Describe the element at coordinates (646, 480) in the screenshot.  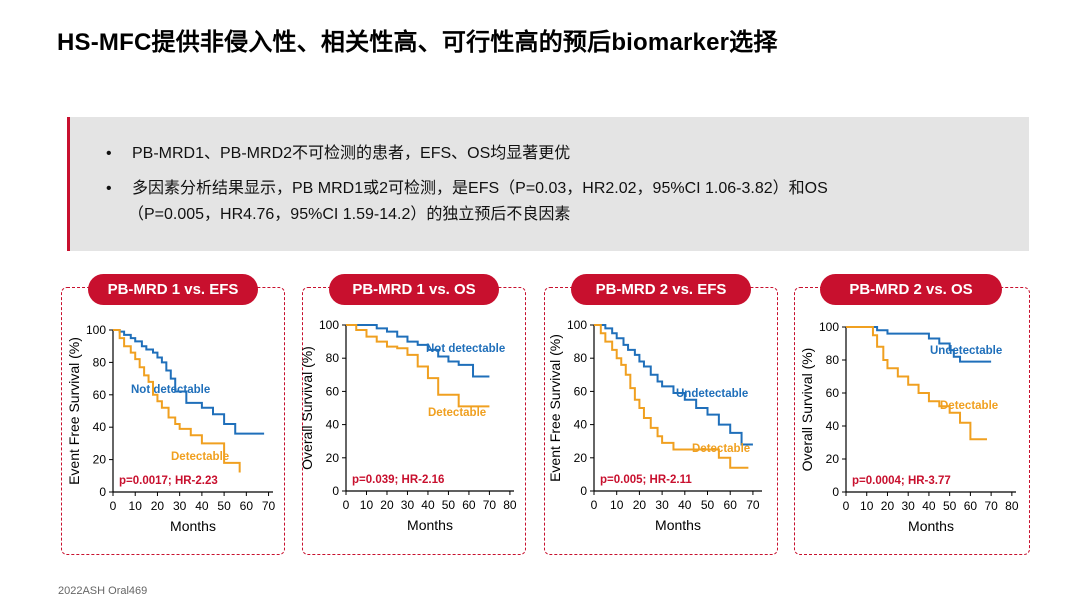
I see `p-value-annotation: p=0.005; HR-2.11` at that location.